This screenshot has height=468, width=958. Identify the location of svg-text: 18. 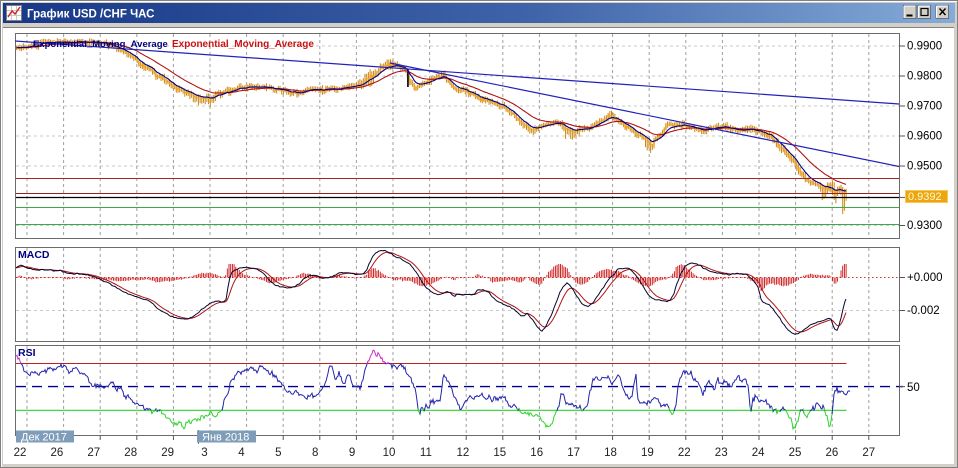
(610, 453).